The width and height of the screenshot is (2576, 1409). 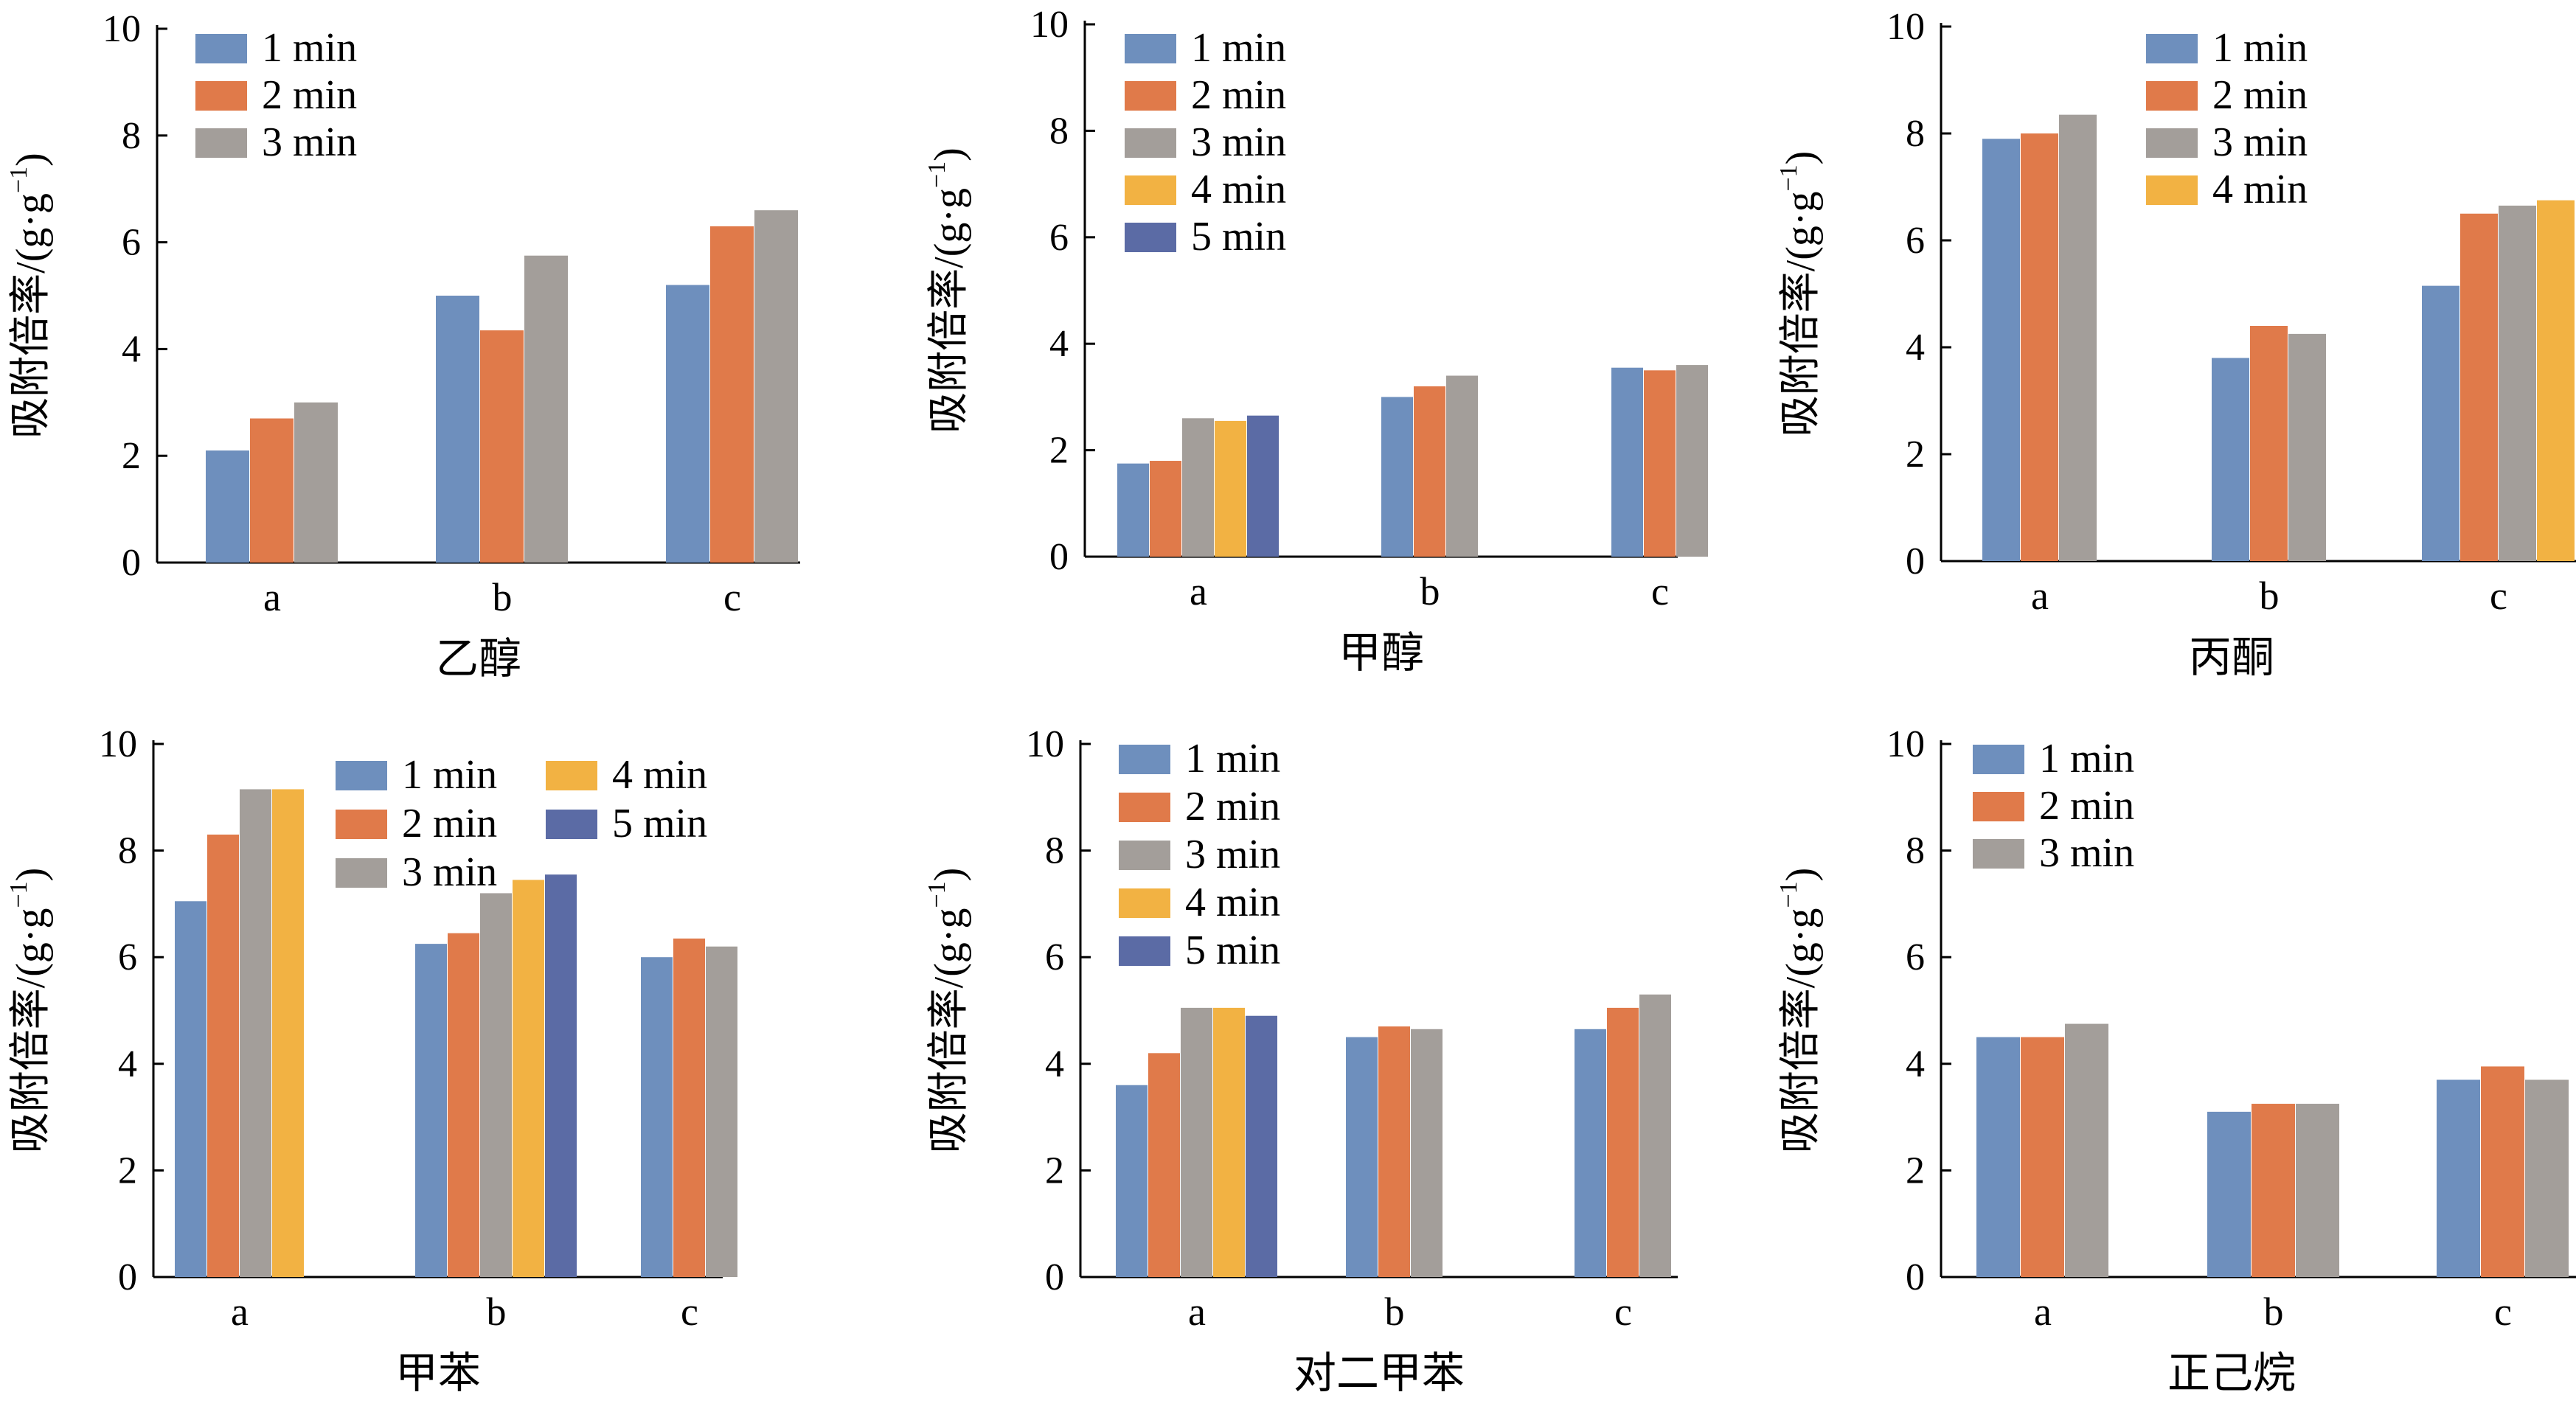 What do you see at coordinates (1381, 653) in the screenshot?
I see `panel-title: 甲醇` at bounding box center [1381, 653].